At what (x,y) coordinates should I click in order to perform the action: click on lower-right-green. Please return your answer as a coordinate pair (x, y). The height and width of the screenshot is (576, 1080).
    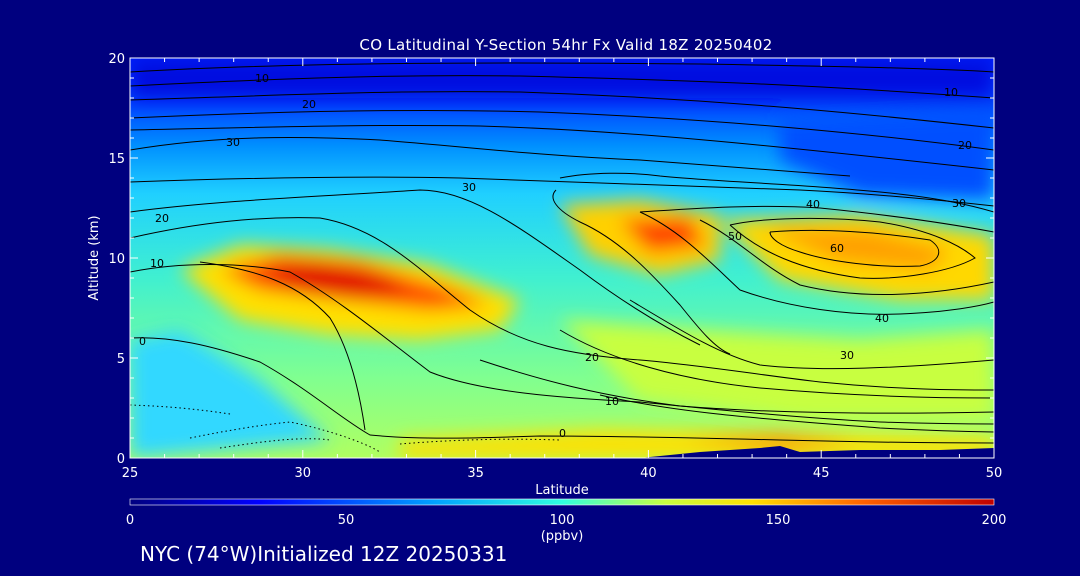
    Looking at the image, I should click on (777, 370).